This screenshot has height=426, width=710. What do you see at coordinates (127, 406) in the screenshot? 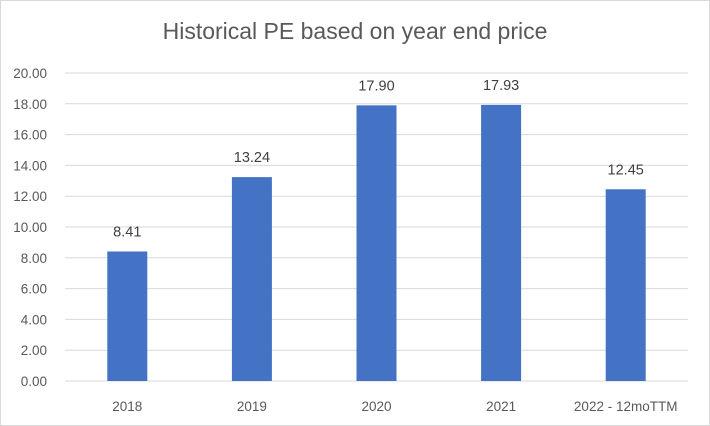
I see `x-tick-label: 2018` at bounding box center [127, 406].